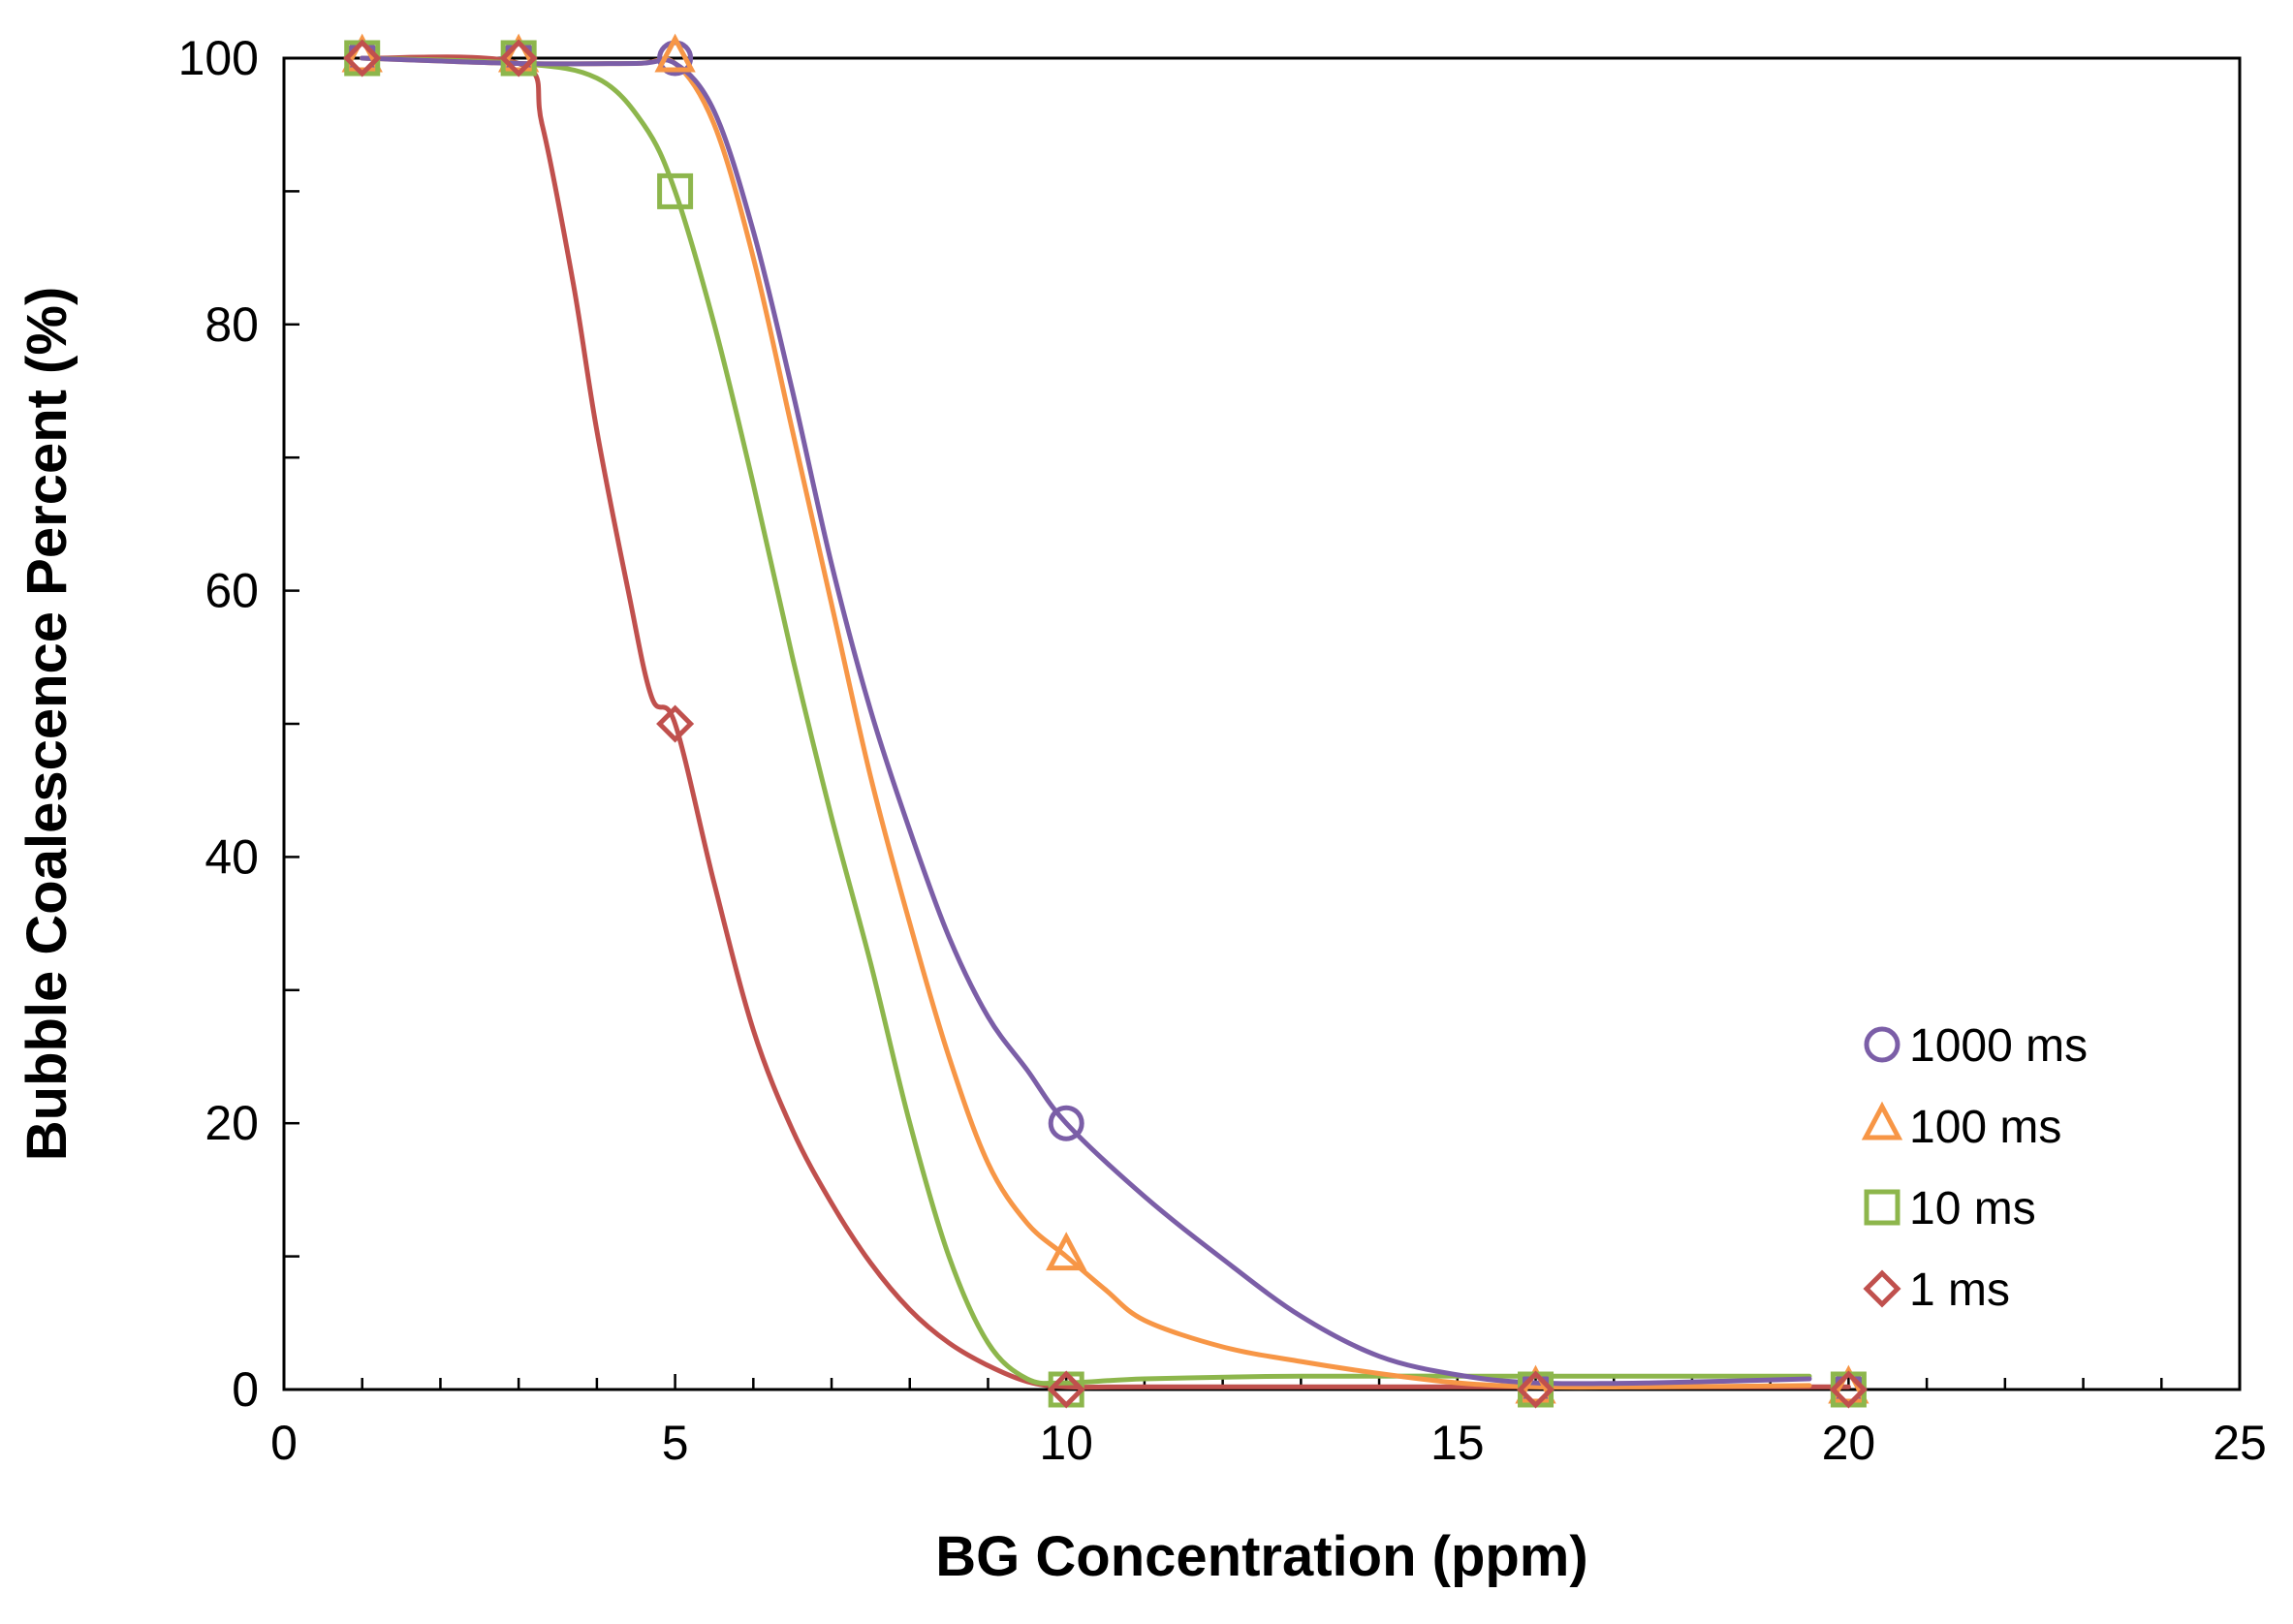  What do you see at coordinates (1882, 1288) in the screenshot?
I see `legend-marker-1-ms` at bounding box center [1882, 1288].